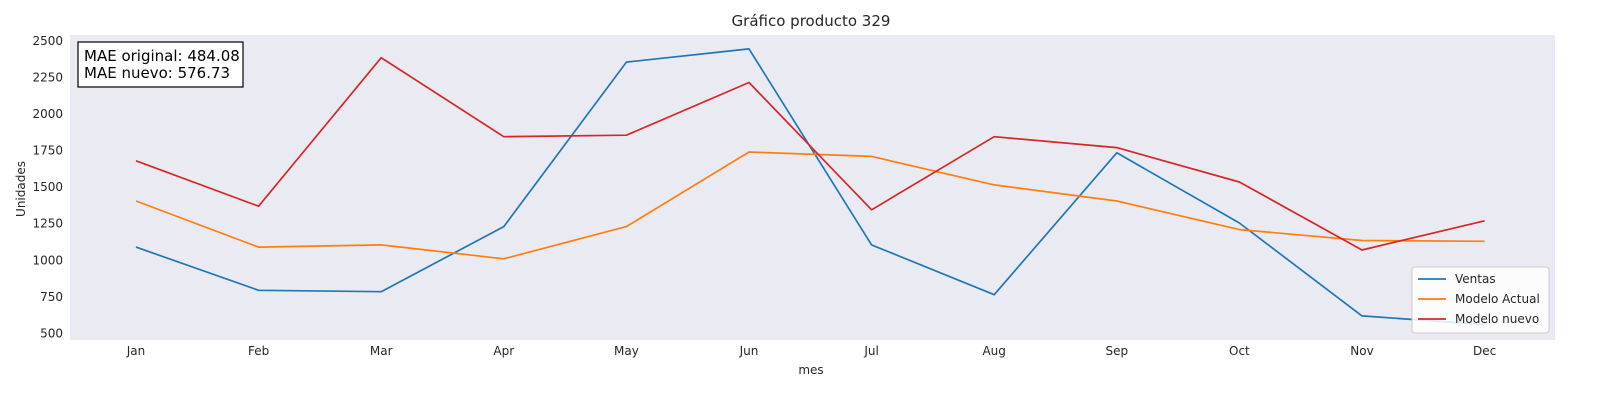 This screenshot has height=400, width=1600. I want to click on mae-annotation-box: MAE original: 484.08 MAE nuevo: 576.73, so click(160, 64).